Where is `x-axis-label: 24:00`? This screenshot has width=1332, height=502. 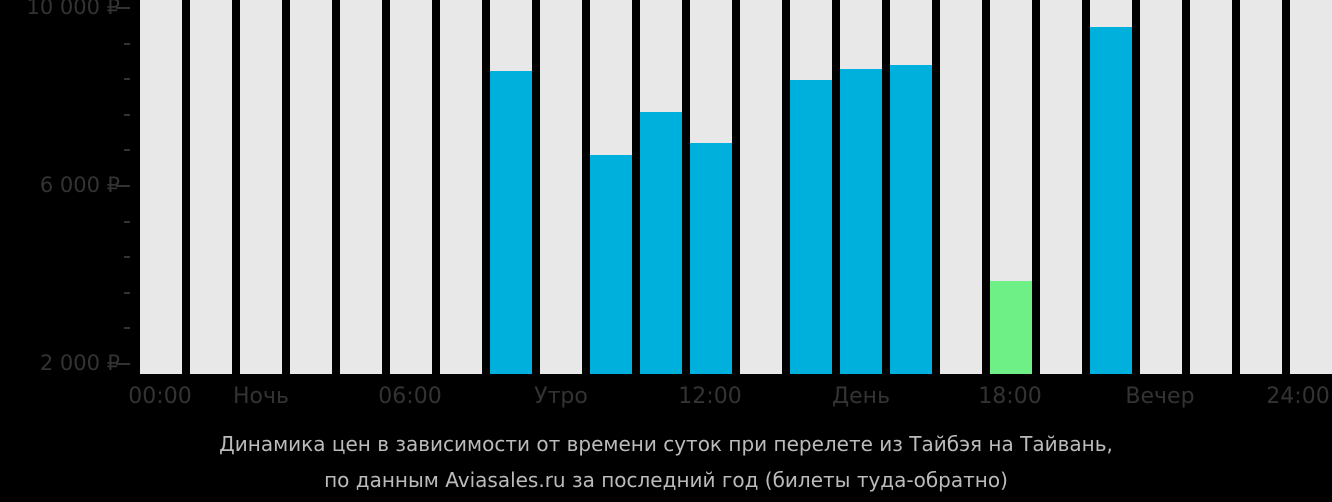 x-axis-label: 24:00 is located at coordinates (1298, 396).